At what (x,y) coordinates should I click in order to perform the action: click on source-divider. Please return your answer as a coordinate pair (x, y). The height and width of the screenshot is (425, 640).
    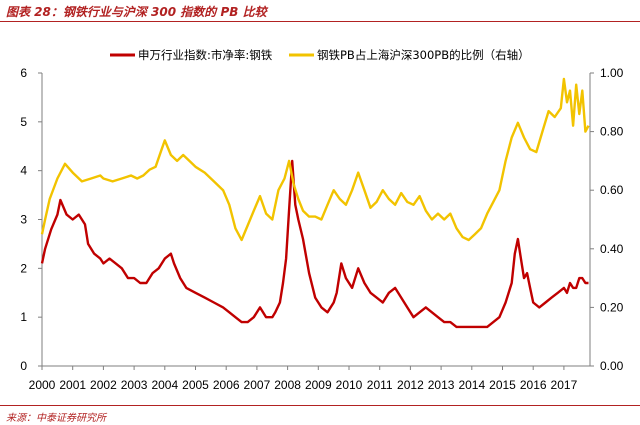
    Looking at the image, I should click on (320, 405).